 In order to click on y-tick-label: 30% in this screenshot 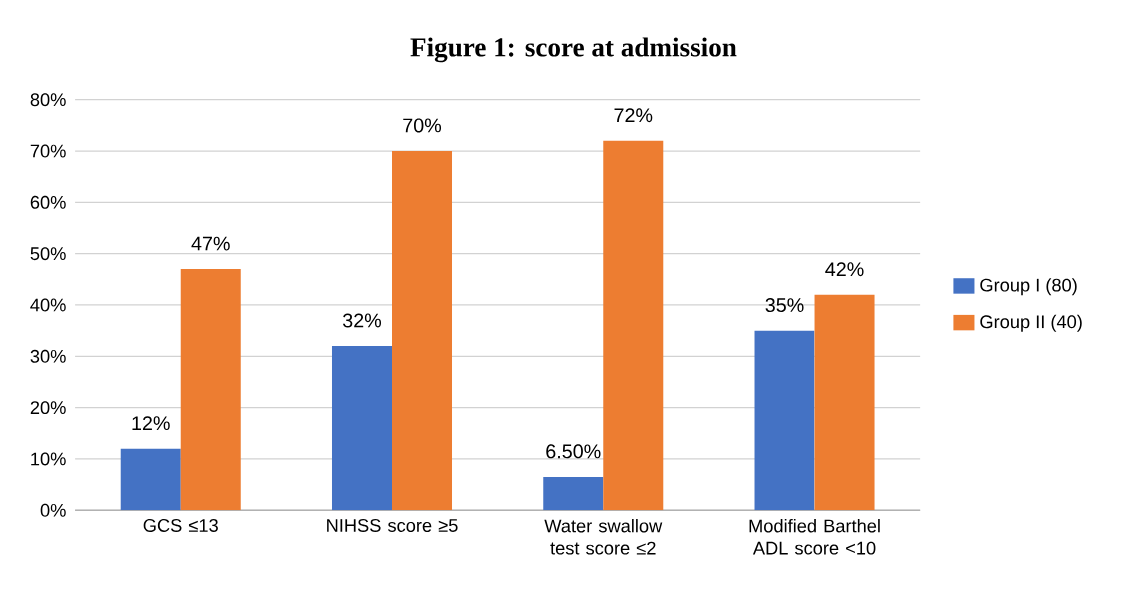, I will do `click(48, 356)`.